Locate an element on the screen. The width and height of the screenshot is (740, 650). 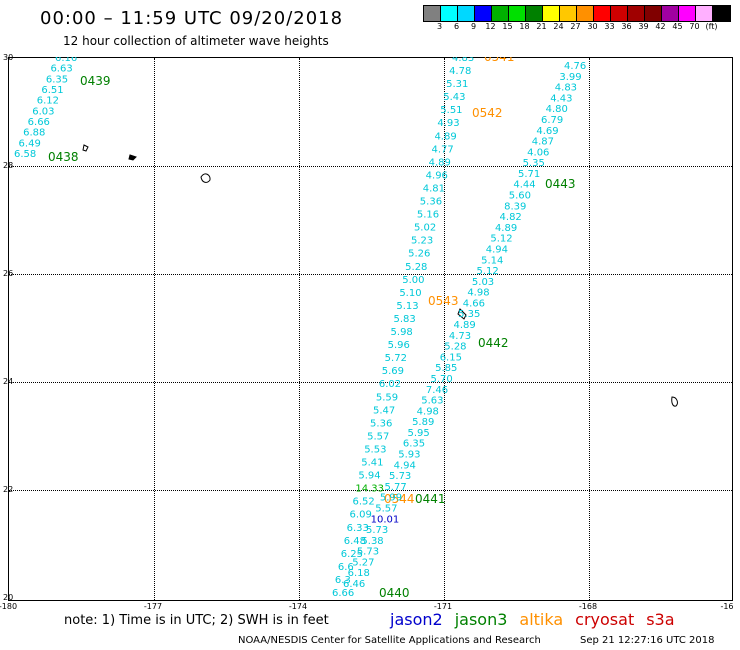
track-value: 5.38 is located at coordinates (372, 541).